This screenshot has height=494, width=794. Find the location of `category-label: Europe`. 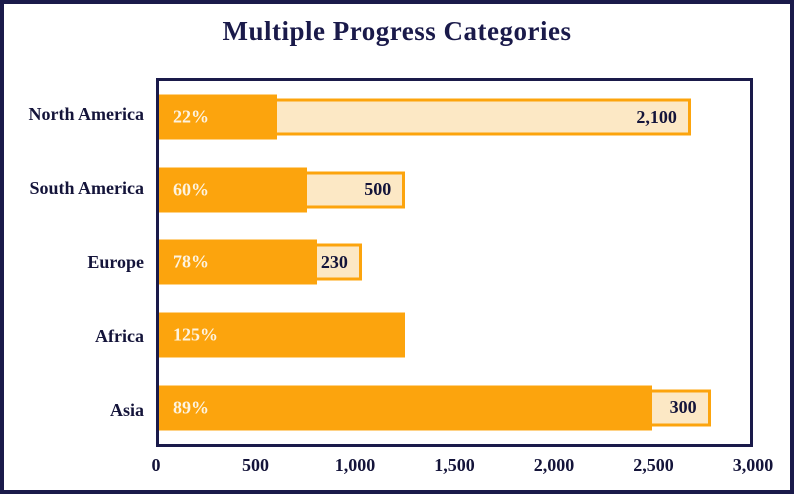

category-label: Europe is located at coordinates (115, 261).